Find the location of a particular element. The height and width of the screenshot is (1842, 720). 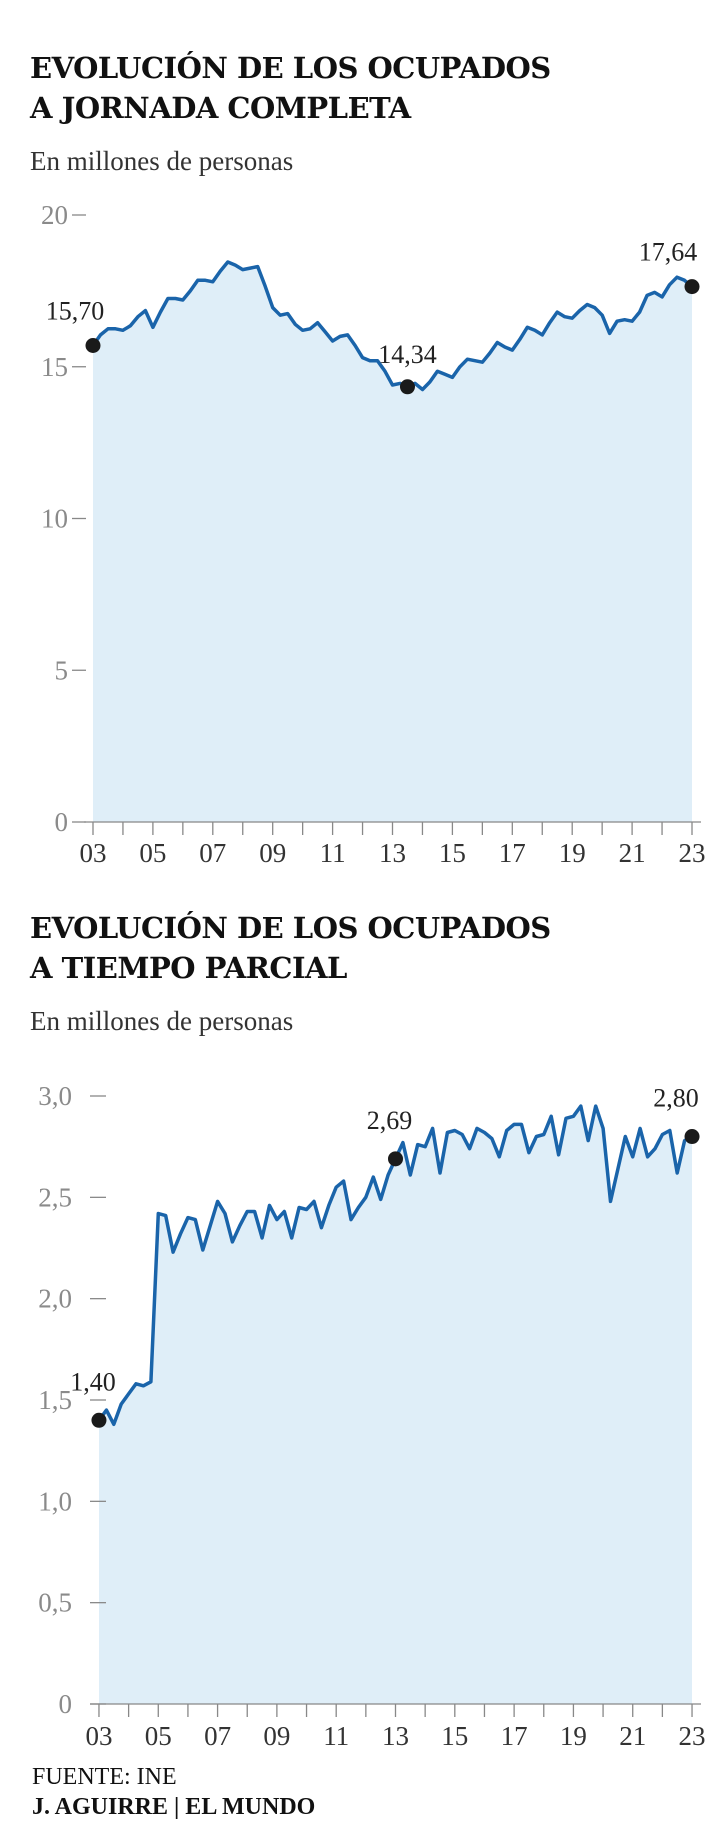

chart1-series-line is located at coordinates (392, 326).